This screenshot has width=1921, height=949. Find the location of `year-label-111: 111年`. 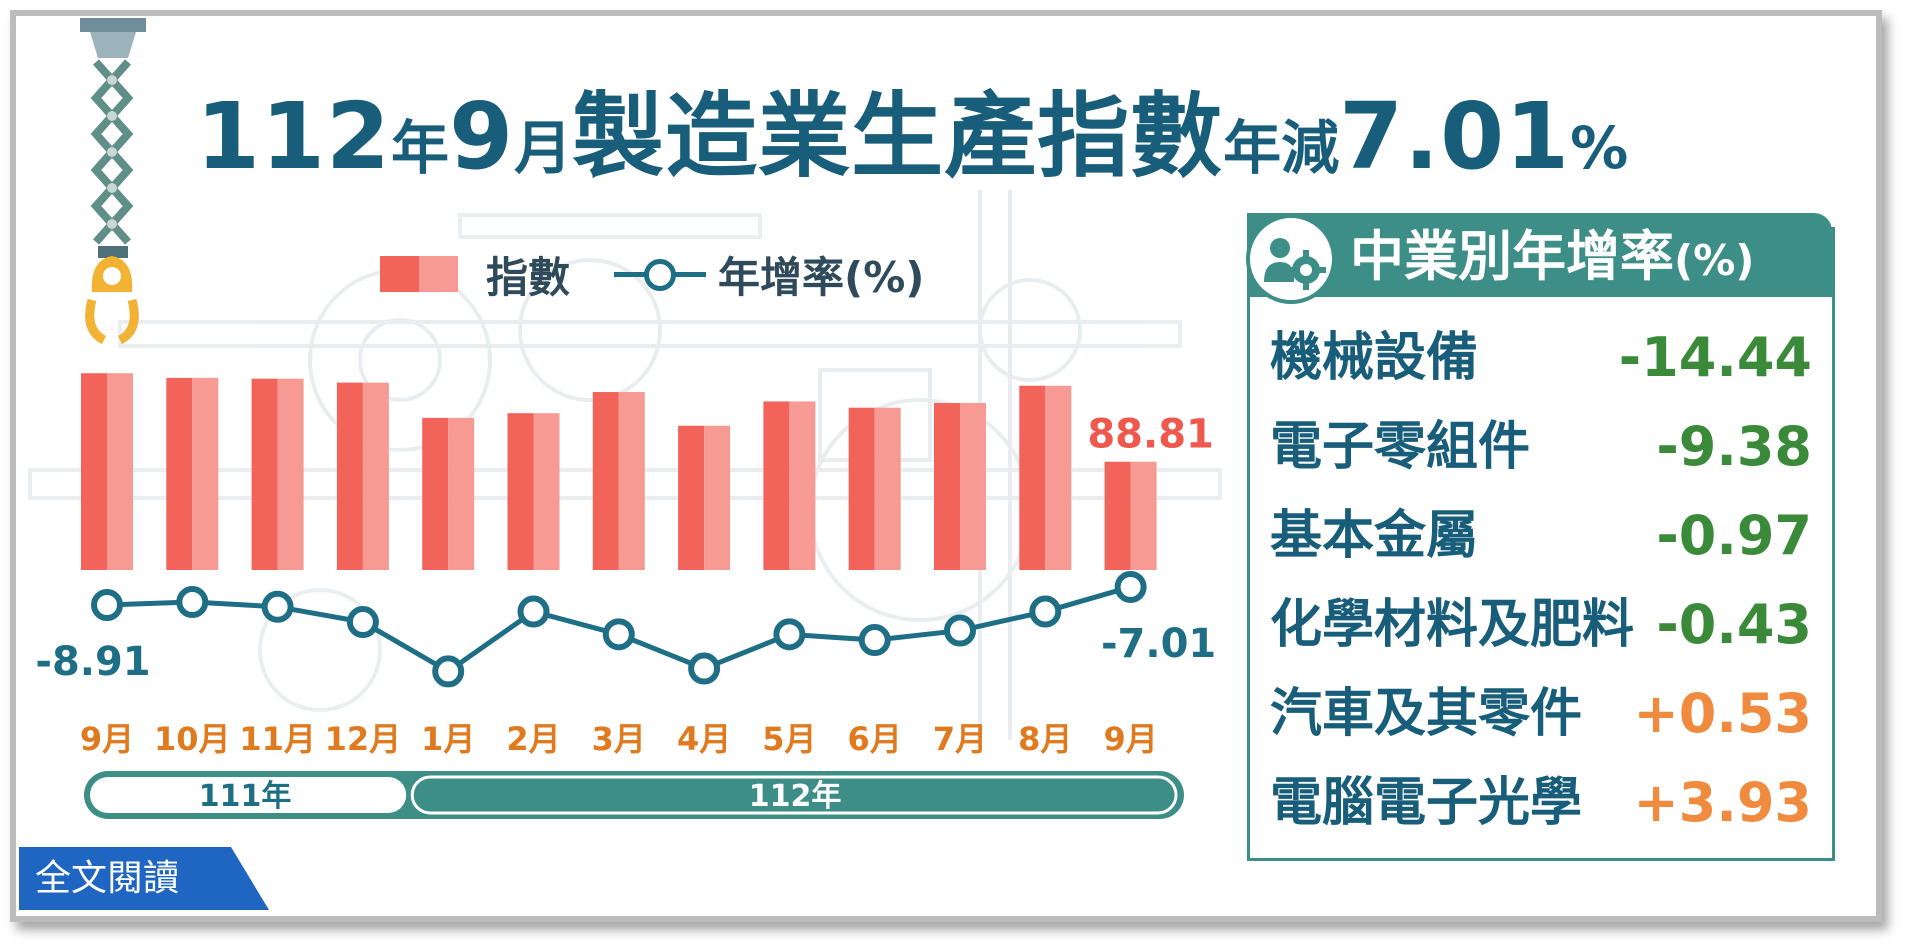

year-label-111: 111年 is located at coordinates (245, 796).